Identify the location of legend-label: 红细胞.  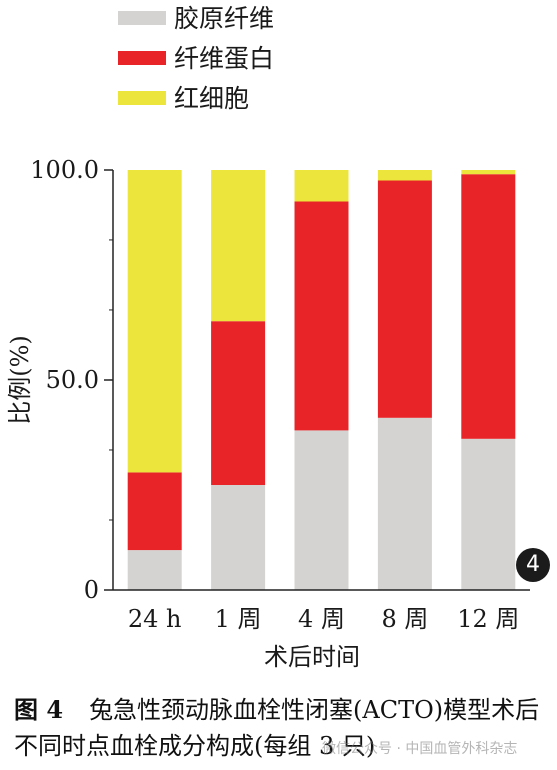
(211, 98).